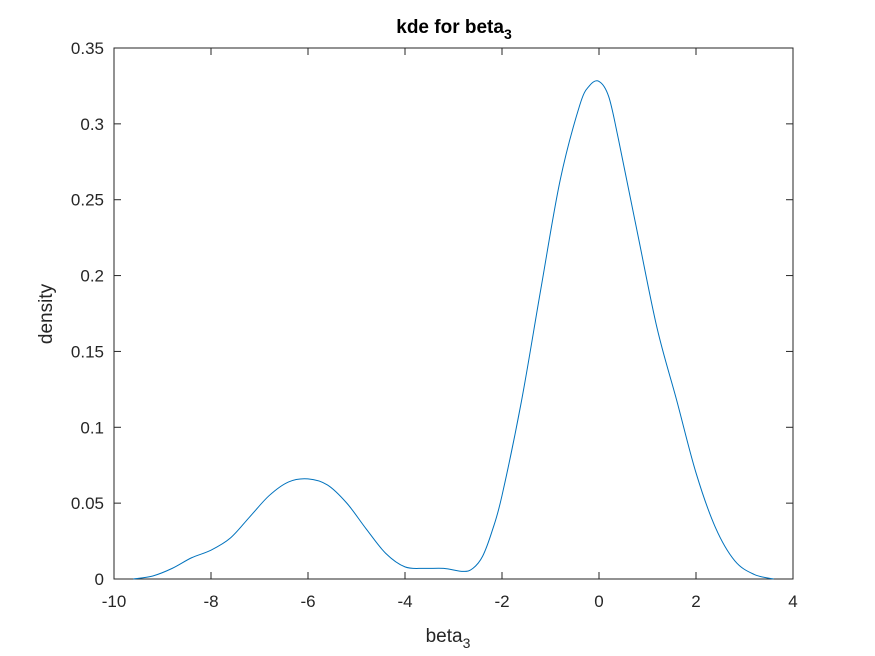  Describe the element at coordinates (307, 601) in the screenshot. I see `x-tick-label: -6` at that location.